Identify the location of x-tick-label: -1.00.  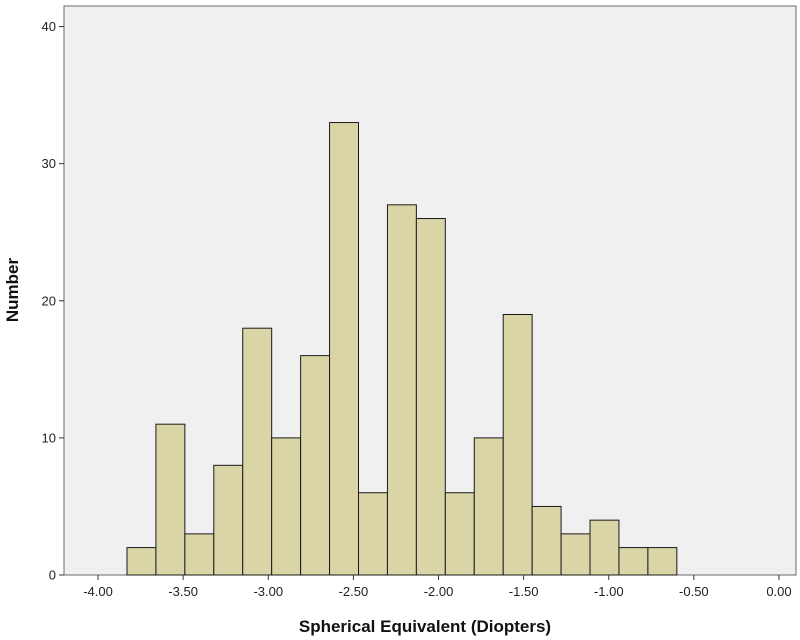
(609, 591).